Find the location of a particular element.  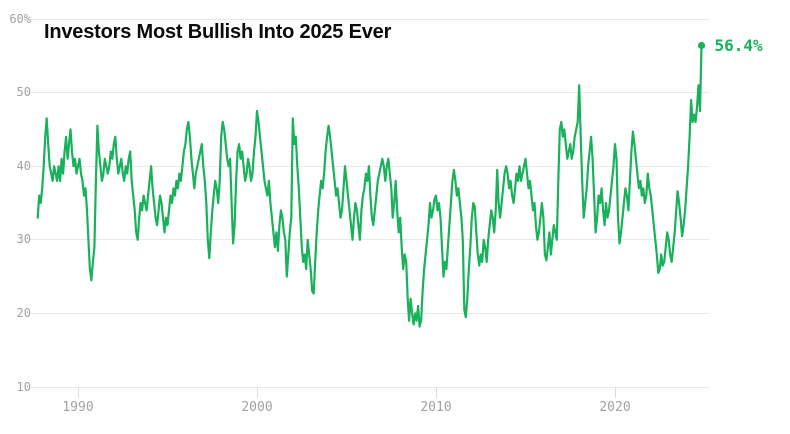

x-tick-label: 2010 is located at coordinates (436, 407).